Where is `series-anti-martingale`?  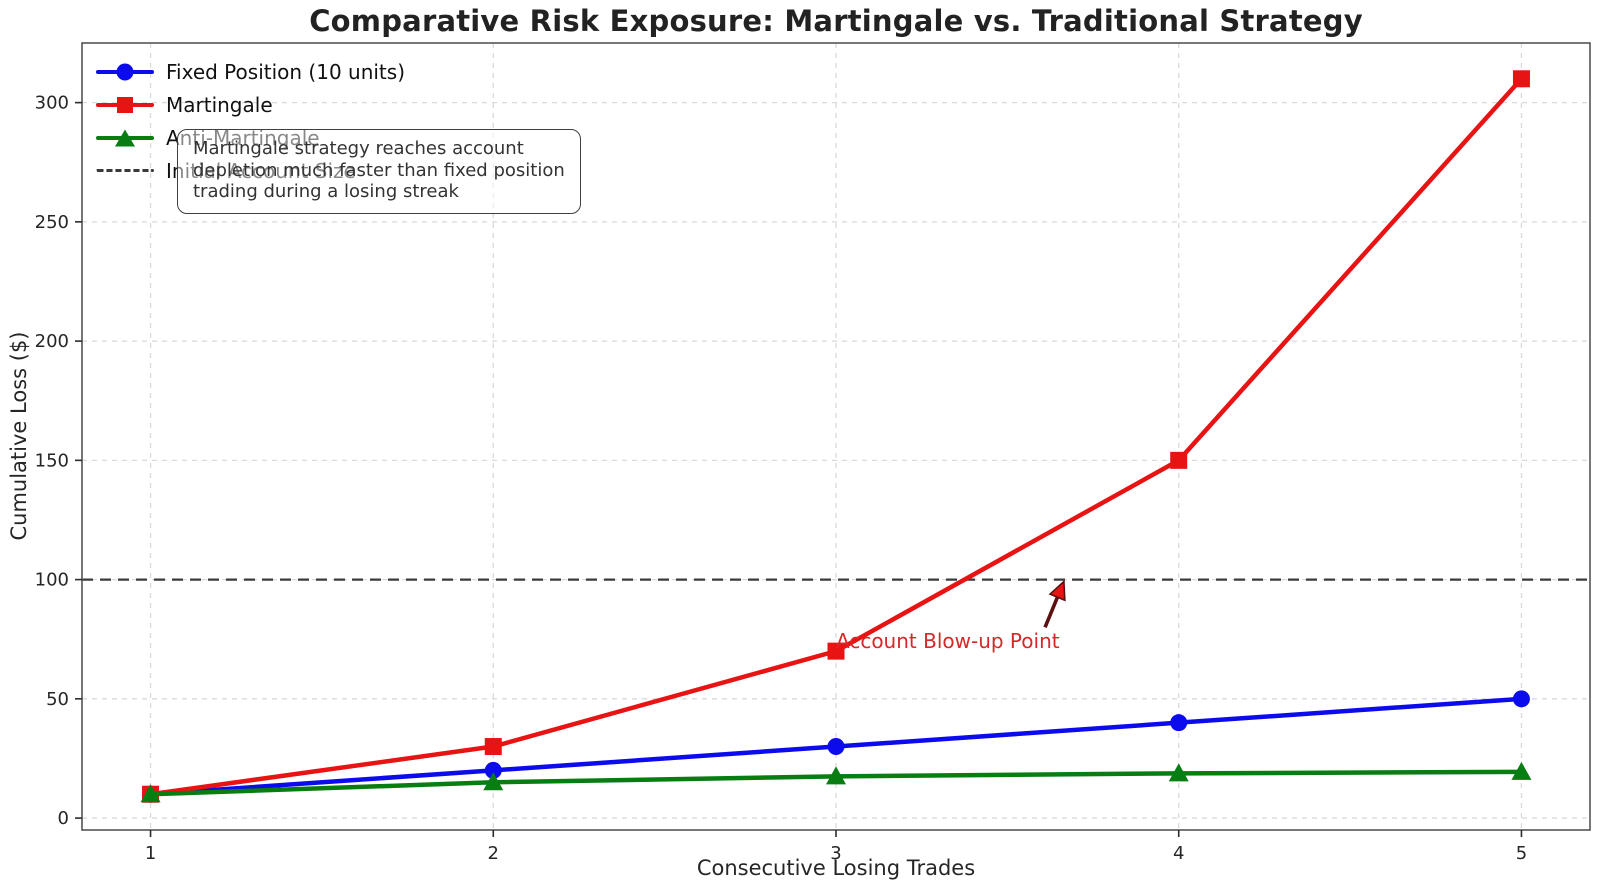
series-anti-martingale is located at coordinates (836, 782).